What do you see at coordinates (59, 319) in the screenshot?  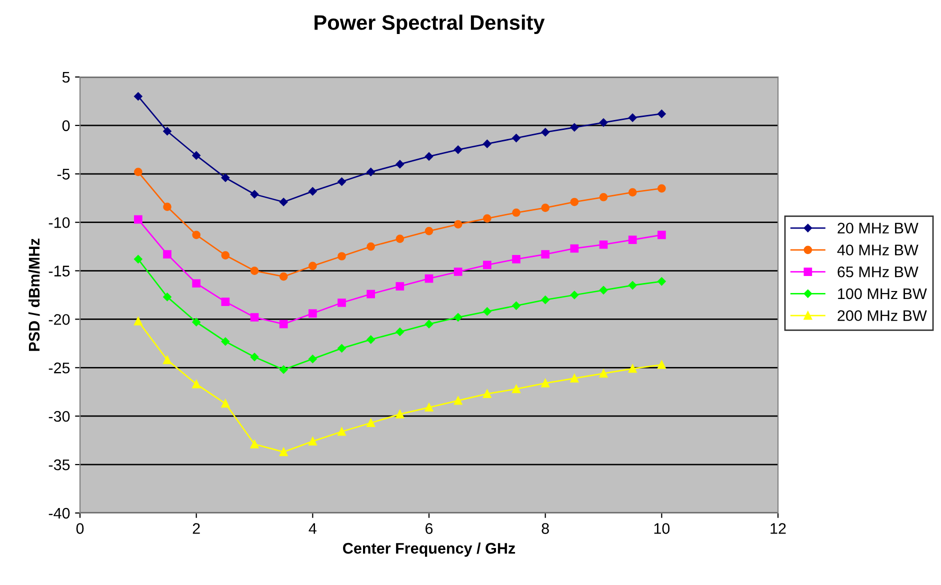 I see `y-tick-label: -20` at bounding box center [59, 319].